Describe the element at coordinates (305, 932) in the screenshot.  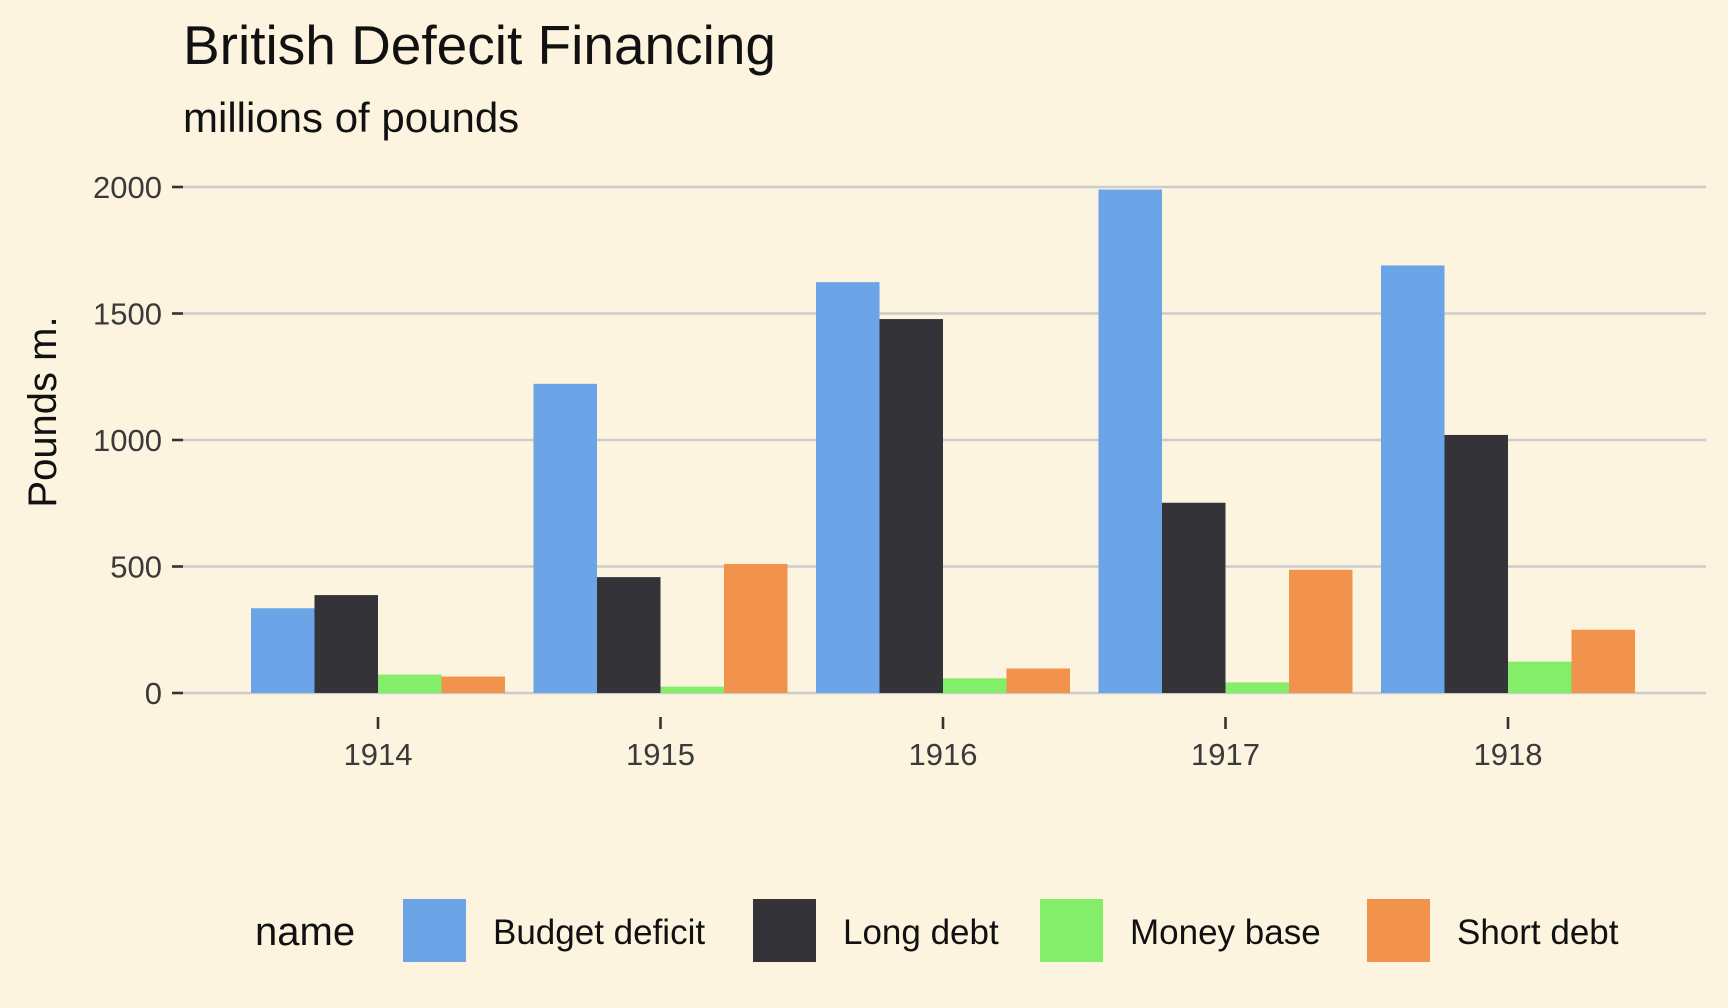
I see `legend-title: name` at that location.